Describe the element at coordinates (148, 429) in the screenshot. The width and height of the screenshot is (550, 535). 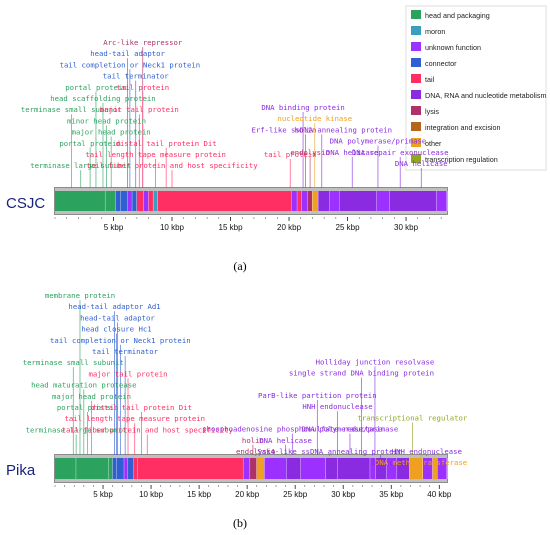
I see `gene-label: tail fiber protein and host specificity` at that location.